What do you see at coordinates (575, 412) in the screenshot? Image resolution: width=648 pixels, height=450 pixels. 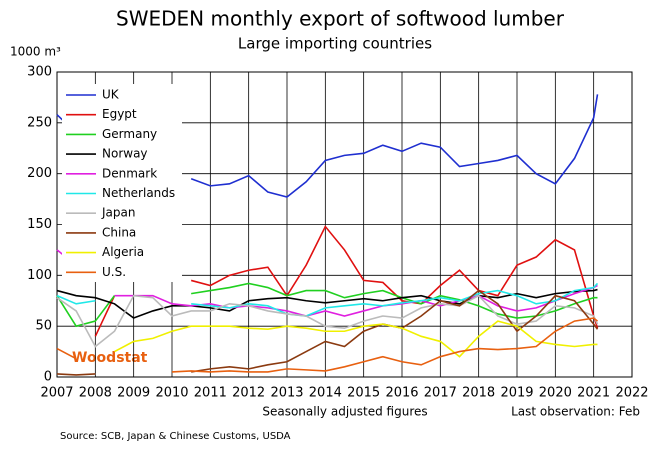 I see `note: Last observation: Feb` at bounding box center [575, 412].